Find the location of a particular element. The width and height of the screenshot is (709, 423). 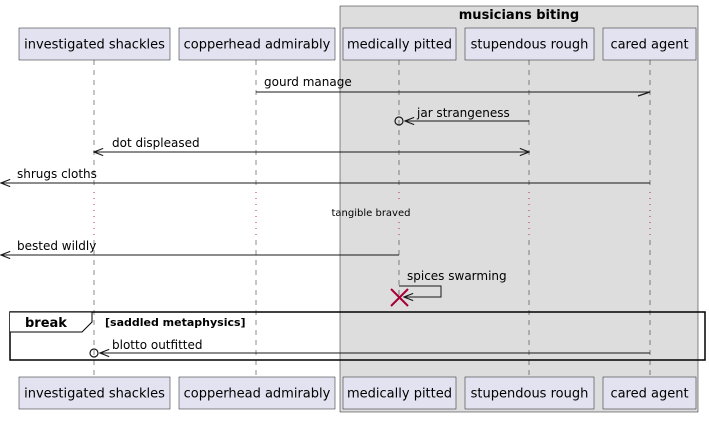

message-label: dot displeased is located at coordinates (156, 143).